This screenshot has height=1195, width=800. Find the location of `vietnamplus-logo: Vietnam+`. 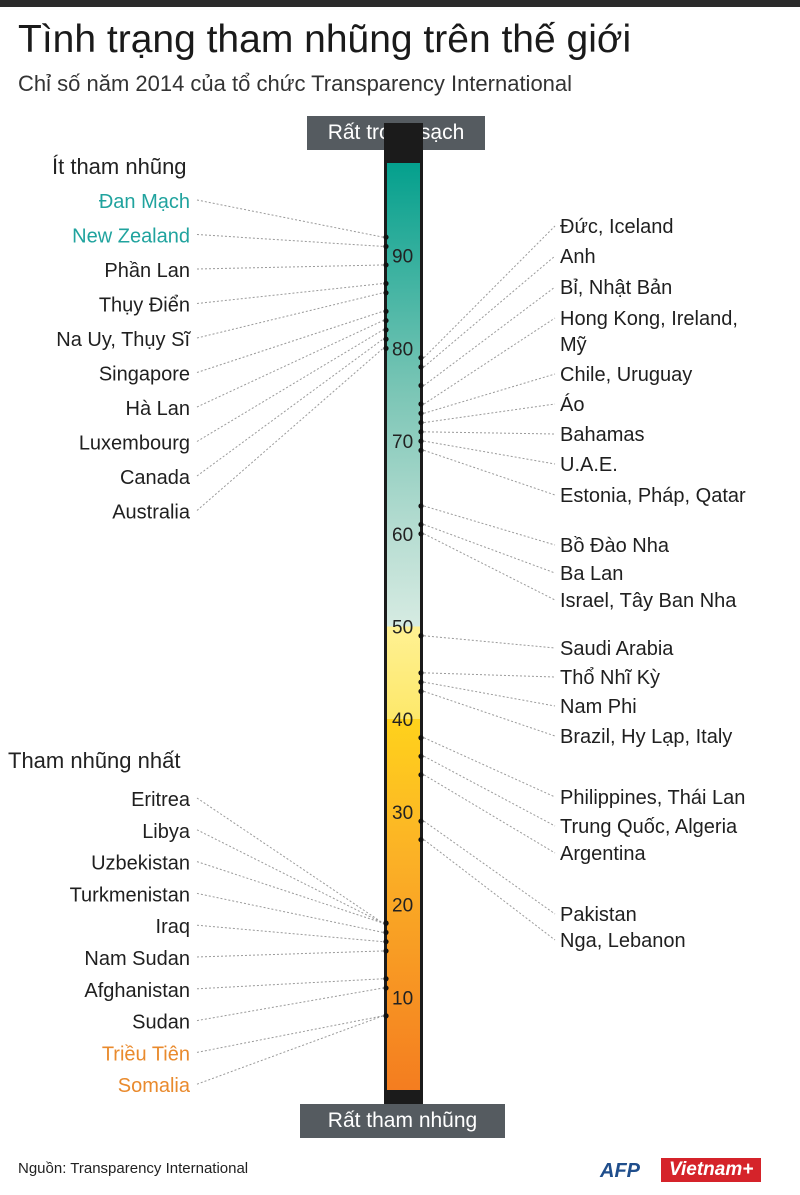

vietnamplus-logo: Vietnam+ is located at coordinates (711, 1170).